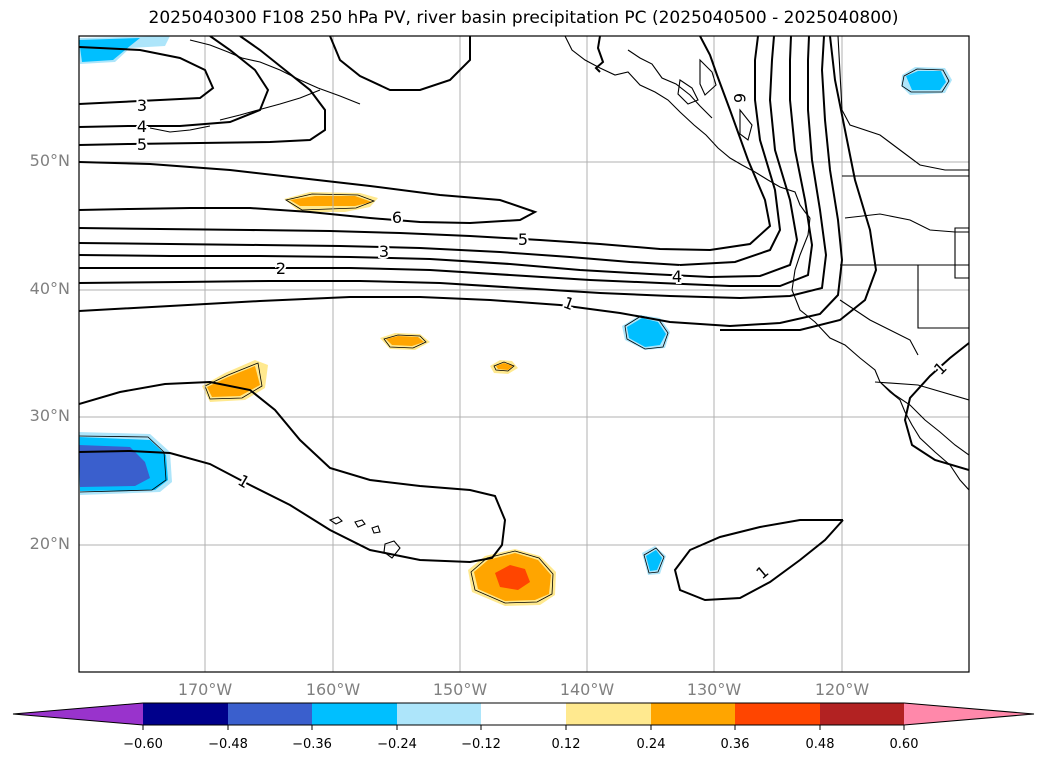 The image size is (1047, 765). I want to click on colorbar-tick-label: −0.60, so click(143, 744).